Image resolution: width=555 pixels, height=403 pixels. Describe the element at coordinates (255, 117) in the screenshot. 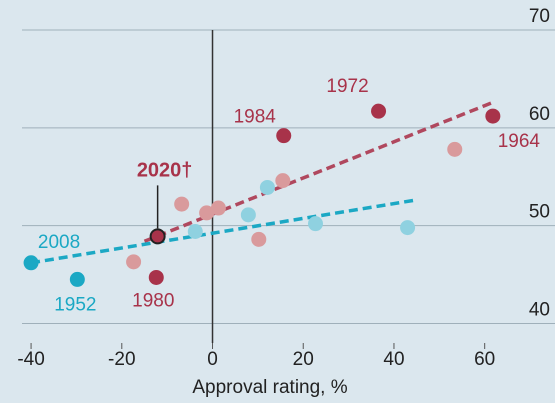

I see `point-label: 1984` at that location.